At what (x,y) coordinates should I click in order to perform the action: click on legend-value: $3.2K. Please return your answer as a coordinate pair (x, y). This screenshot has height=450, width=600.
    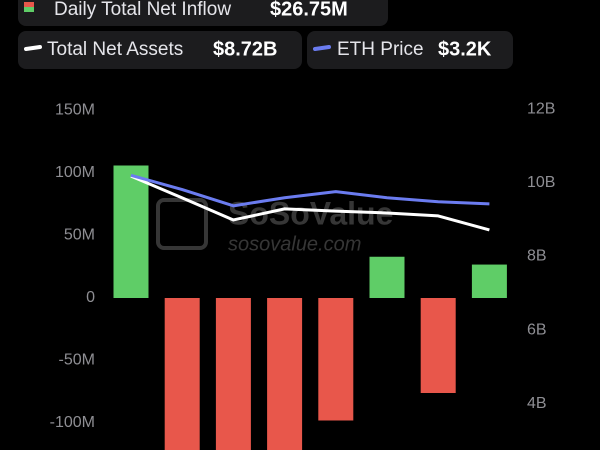
    Looking at the image, I should click on (465, 49).